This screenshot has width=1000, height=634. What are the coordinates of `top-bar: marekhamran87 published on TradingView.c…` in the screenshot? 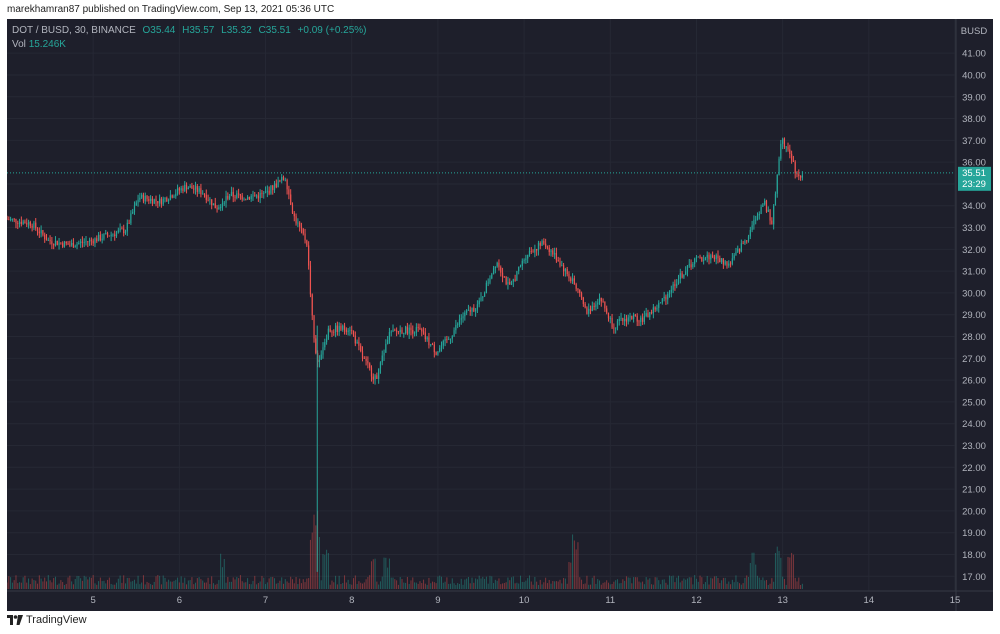 It's located at (500, 9).